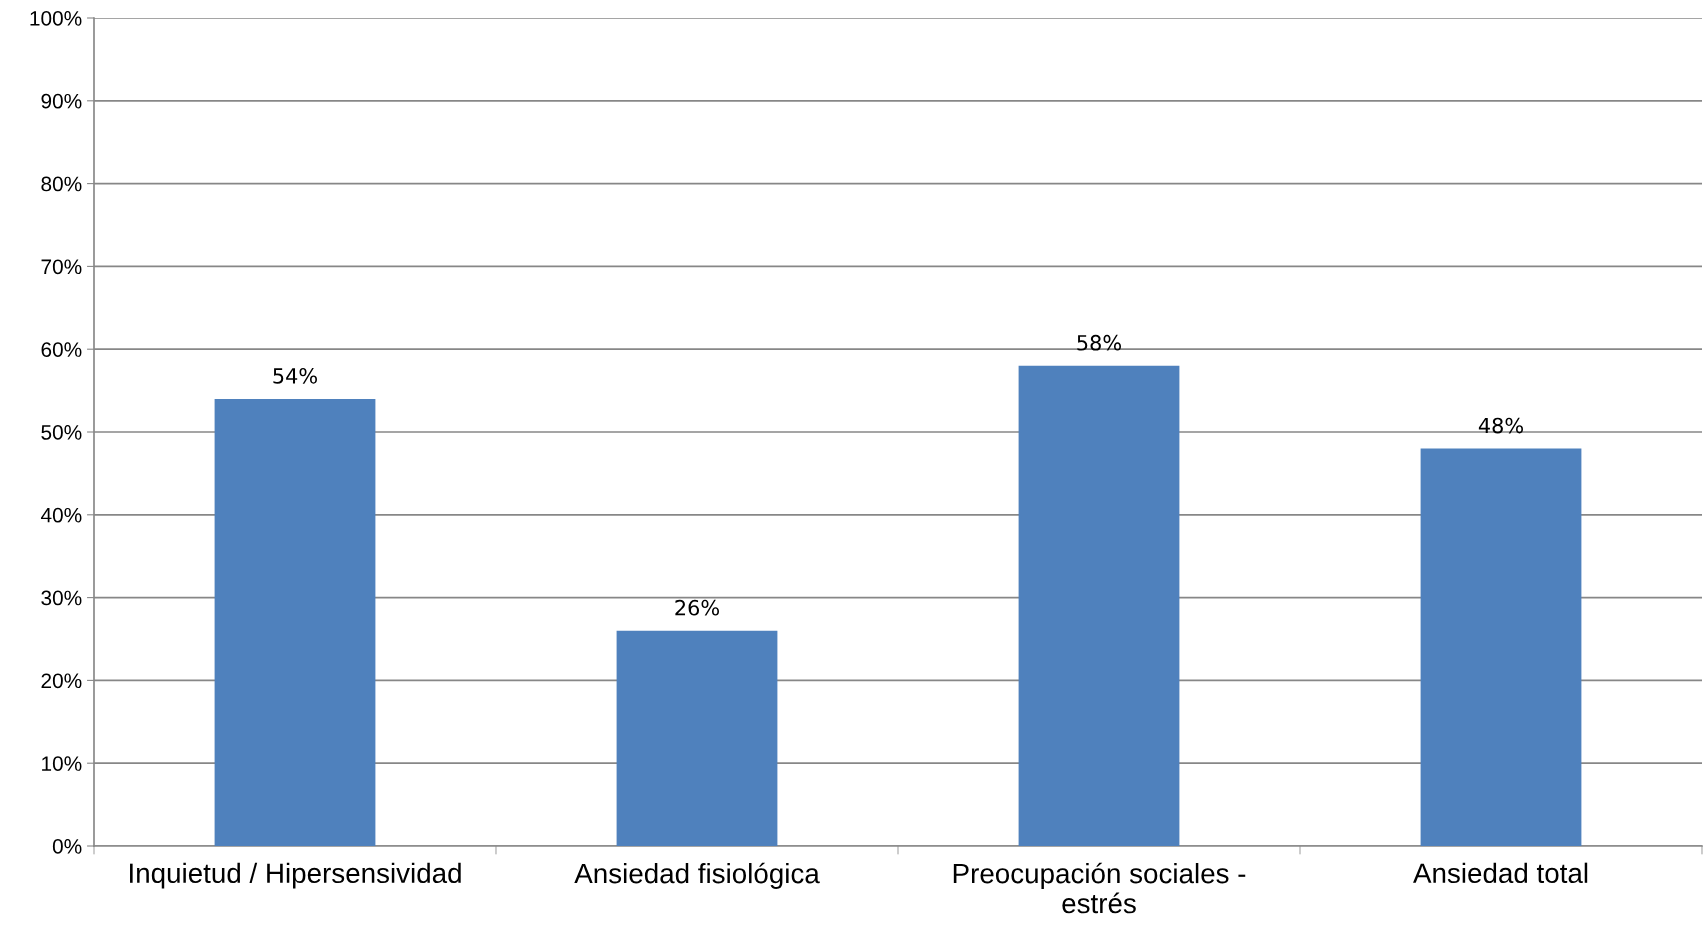 The height and width of the screenshot is (940, 1703). What do you see at coordinates (62, 763) in the screenshot?
I see `y-tick-label: 10%` at bounding box center [62, 763].